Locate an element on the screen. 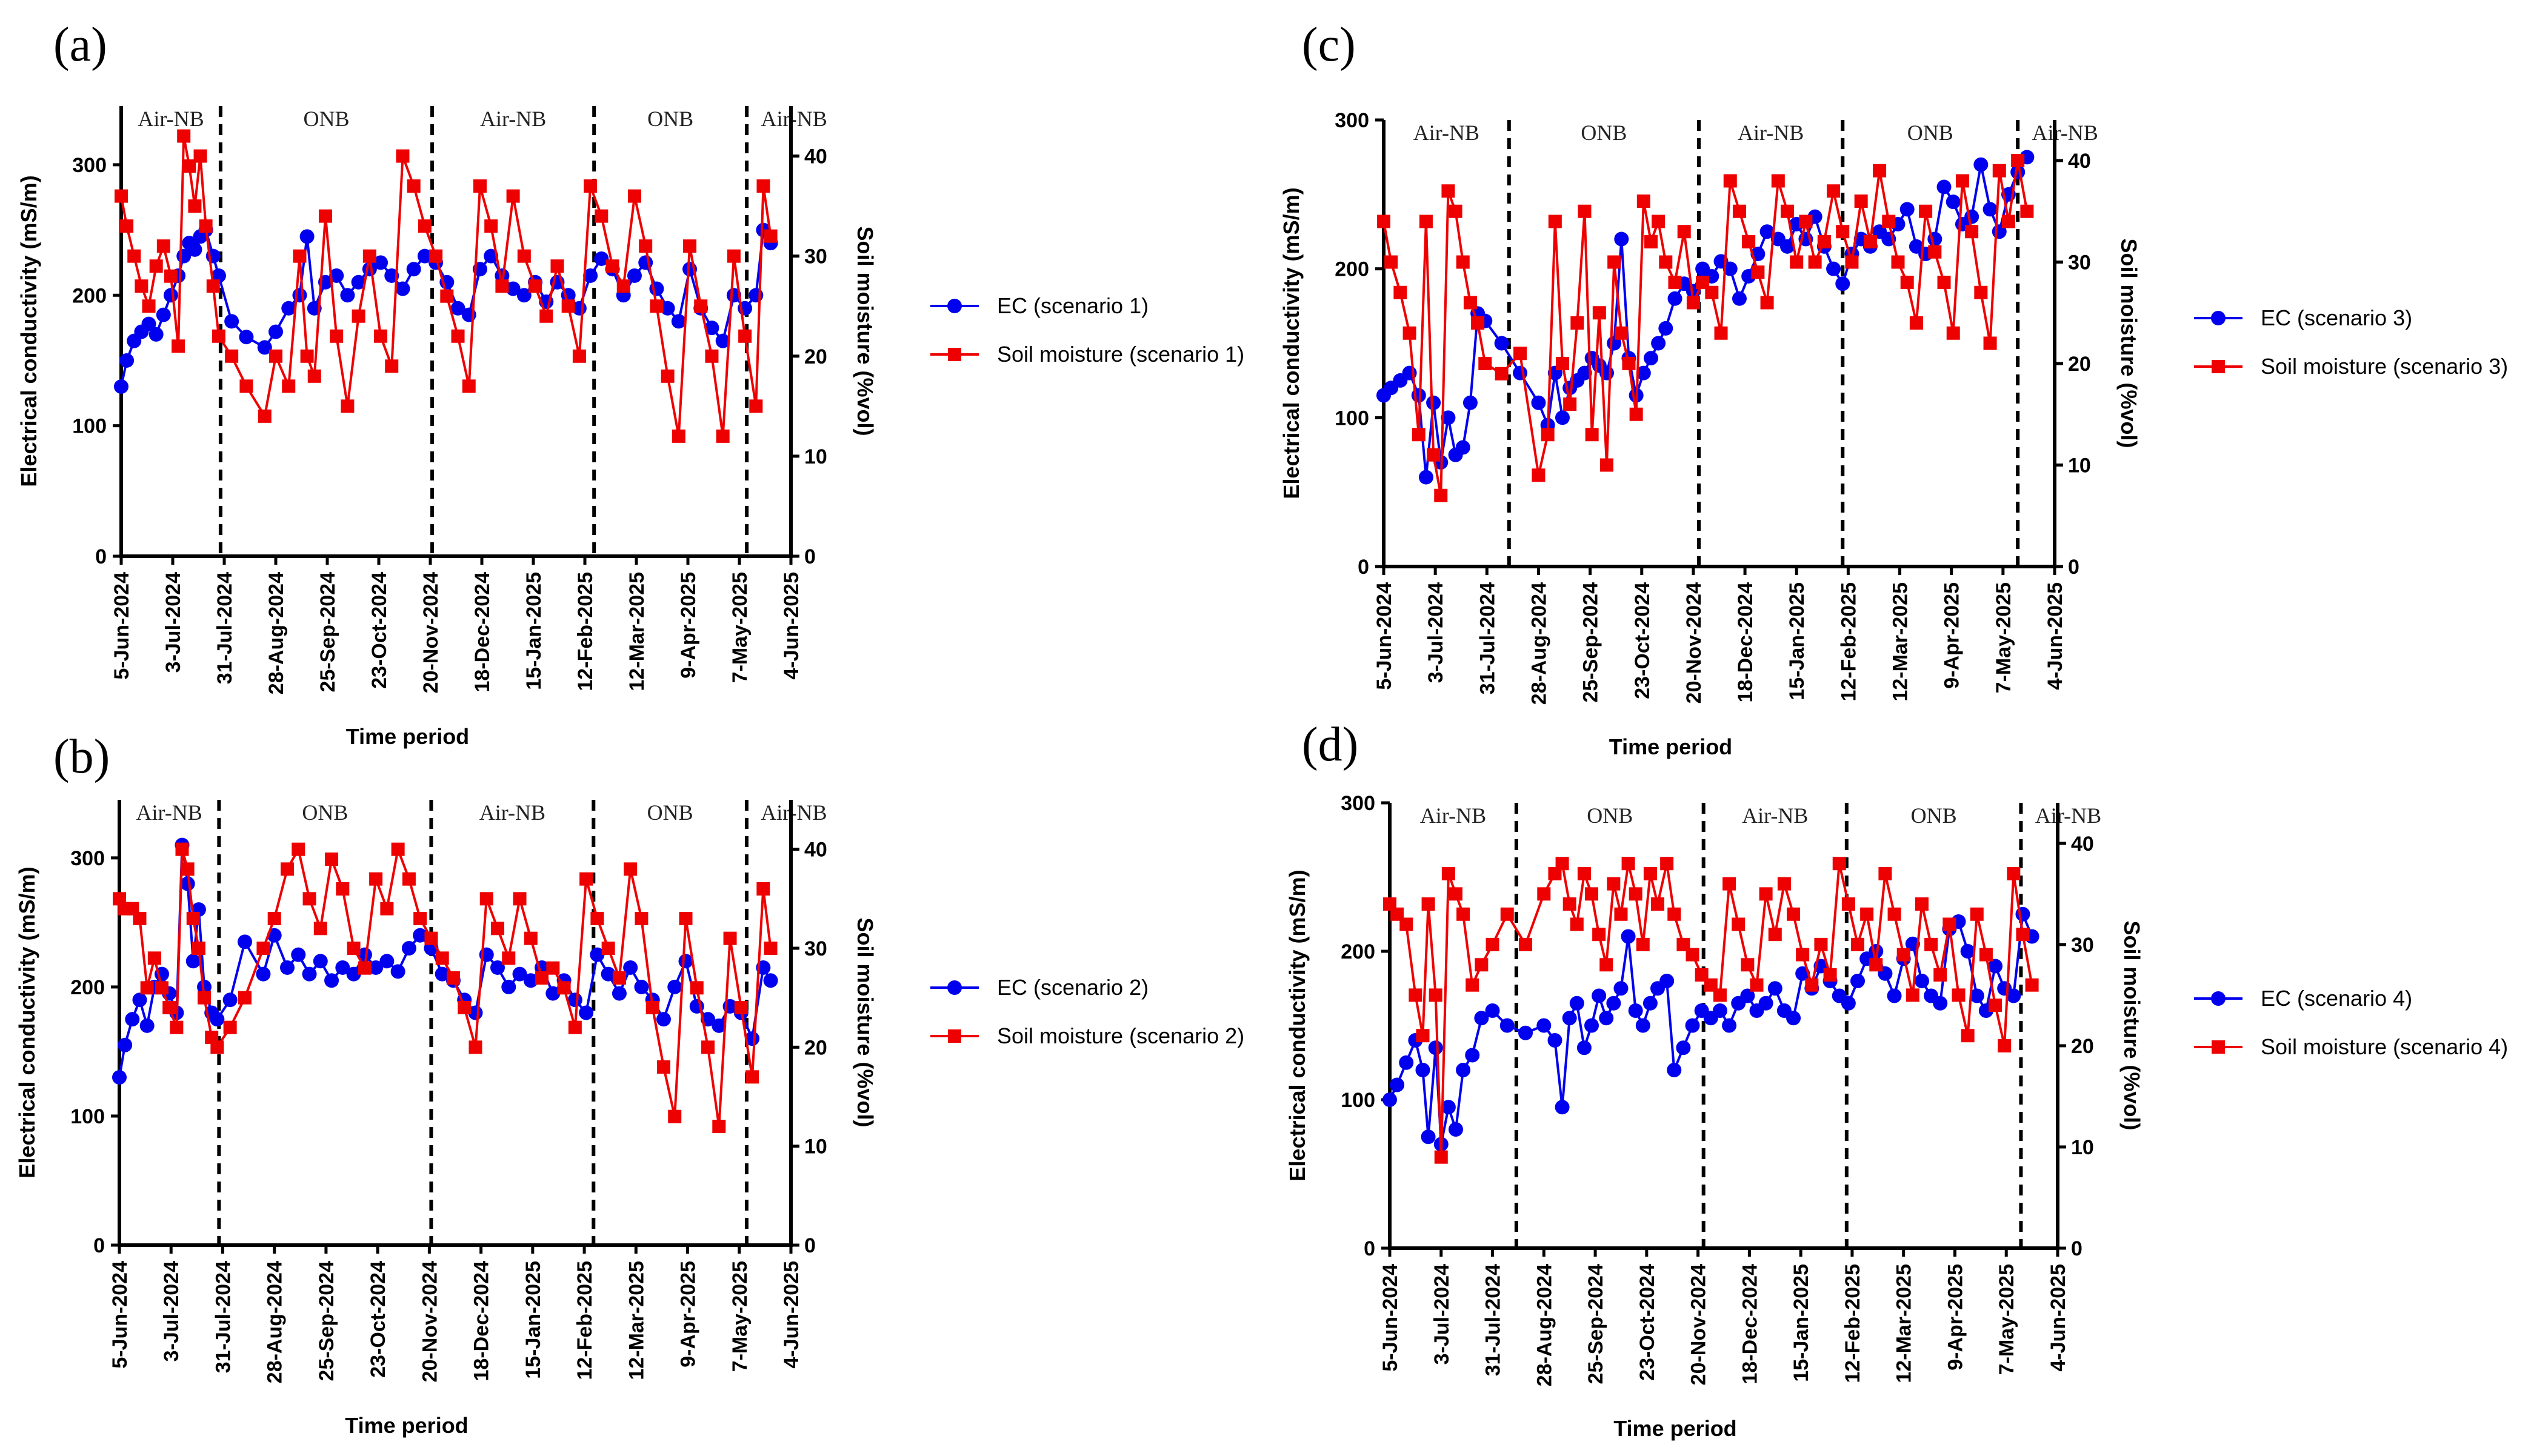 The height and width of the screenshot is (1456, 2531). x-tick-label: 7-May-2025 is located at coordinates (2006, 1319).